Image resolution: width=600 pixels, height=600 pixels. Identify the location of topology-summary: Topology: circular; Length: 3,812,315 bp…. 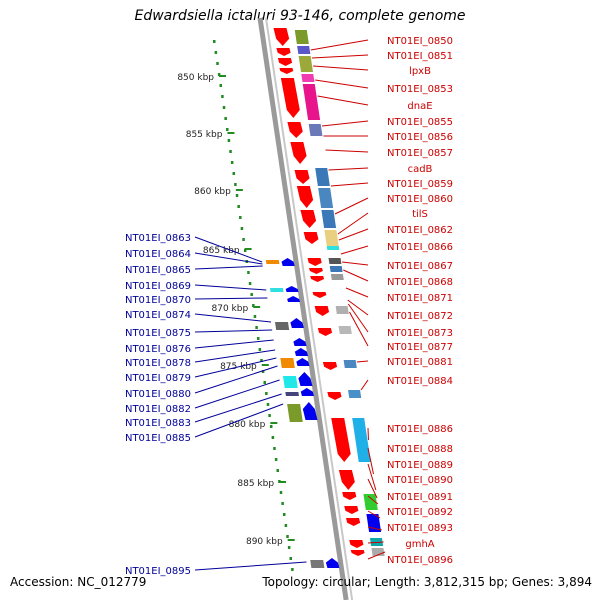
(427, 582).